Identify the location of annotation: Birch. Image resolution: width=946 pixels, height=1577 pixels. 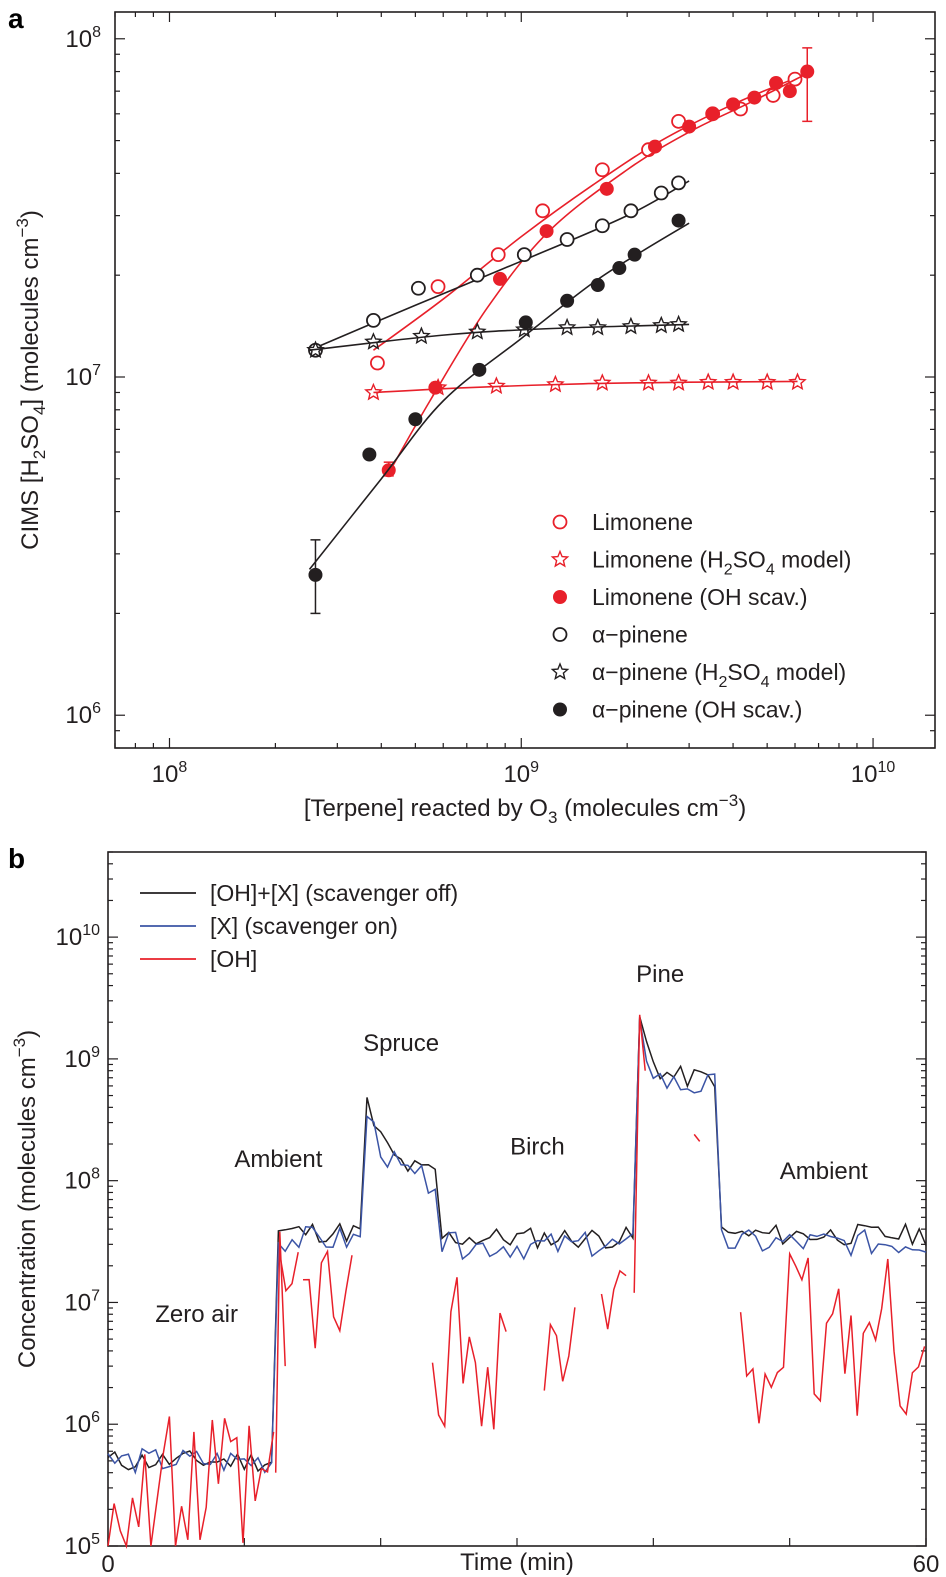
(537, 1147).